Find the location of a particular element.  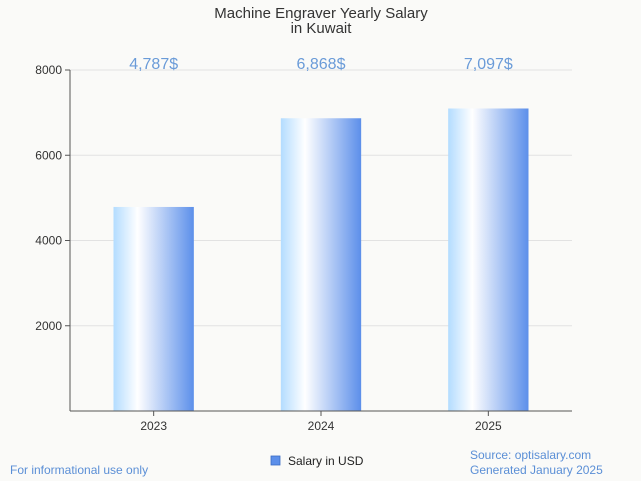

chart-title-line2: in Kuwait is located at coordinates (322, 28).